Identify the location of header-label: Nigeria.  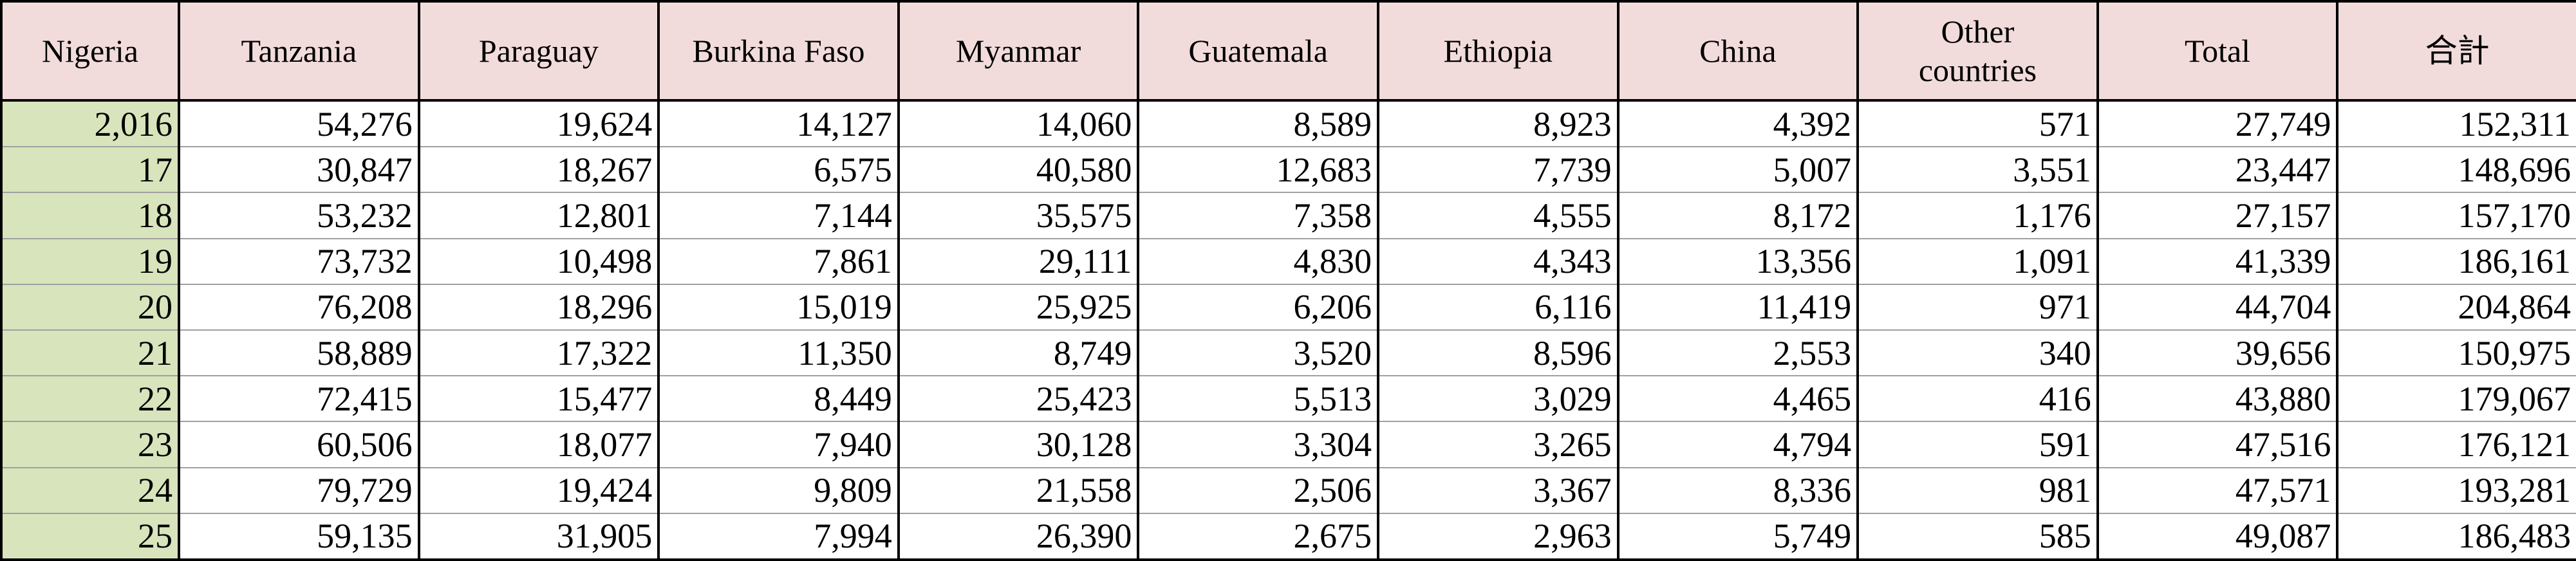
(90, 51).